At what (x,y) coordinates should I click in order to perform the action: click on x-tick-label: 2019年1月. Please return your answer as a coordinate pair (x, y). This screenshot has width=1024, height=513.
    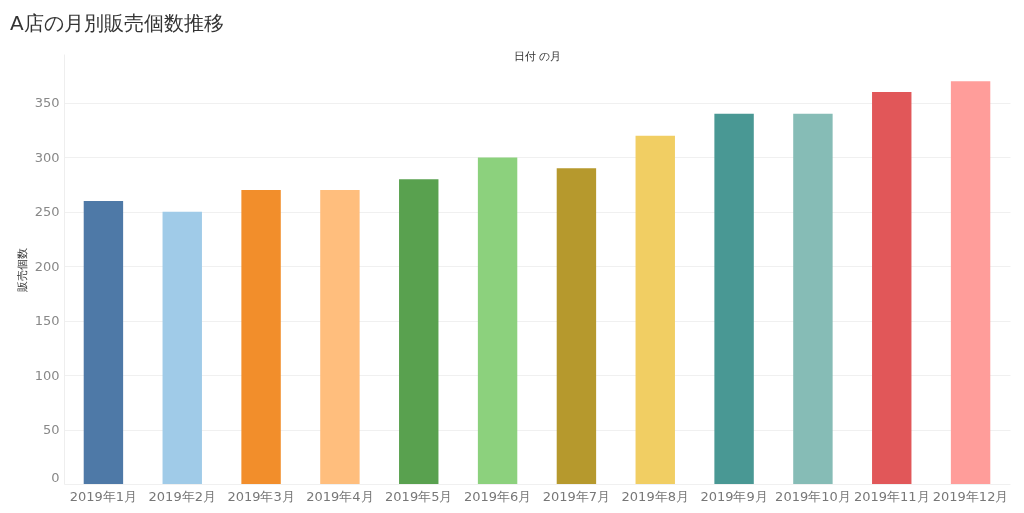
    Looking at the image, I should click on (103, 496).